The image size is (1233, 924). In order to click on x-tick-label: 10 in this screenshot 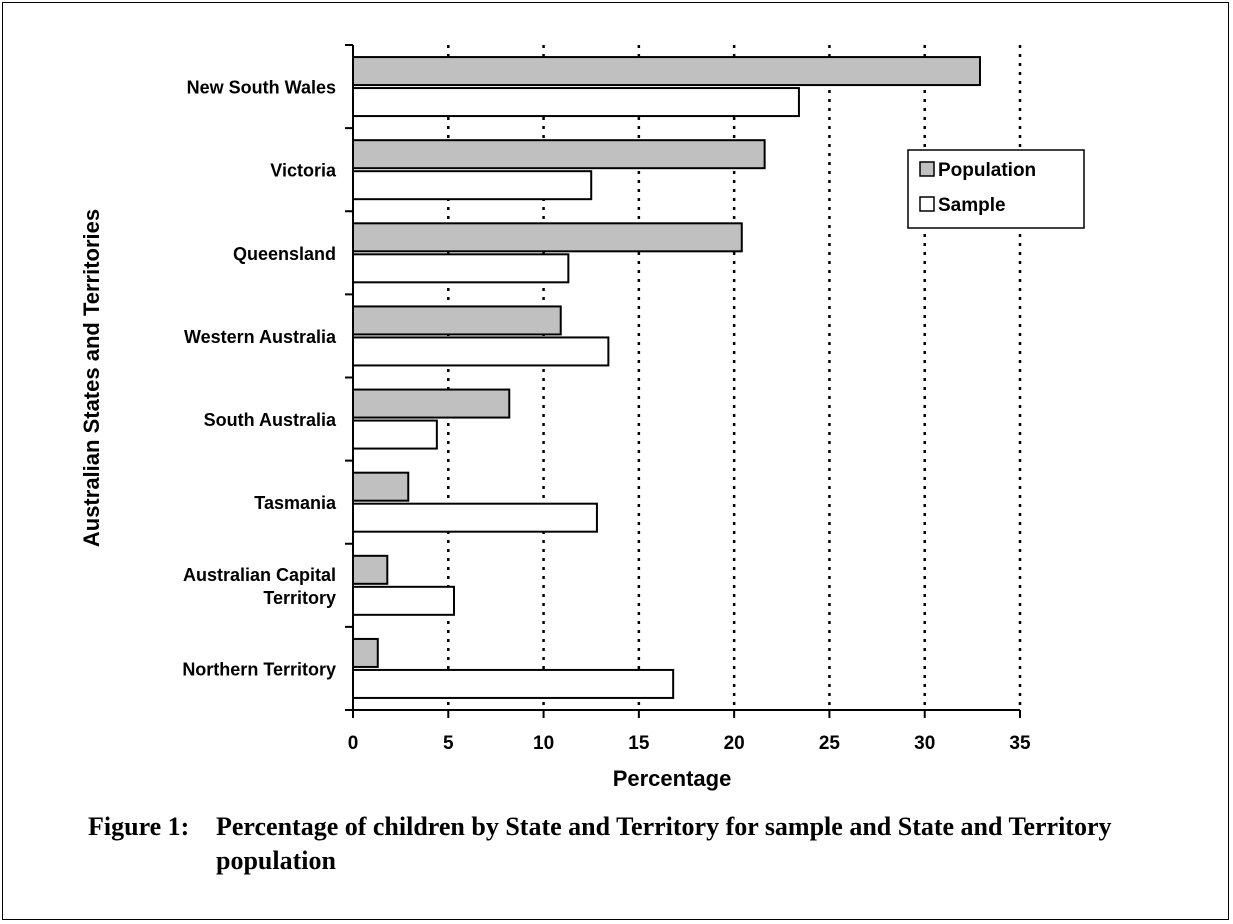, I will do `click(543, 743)`.